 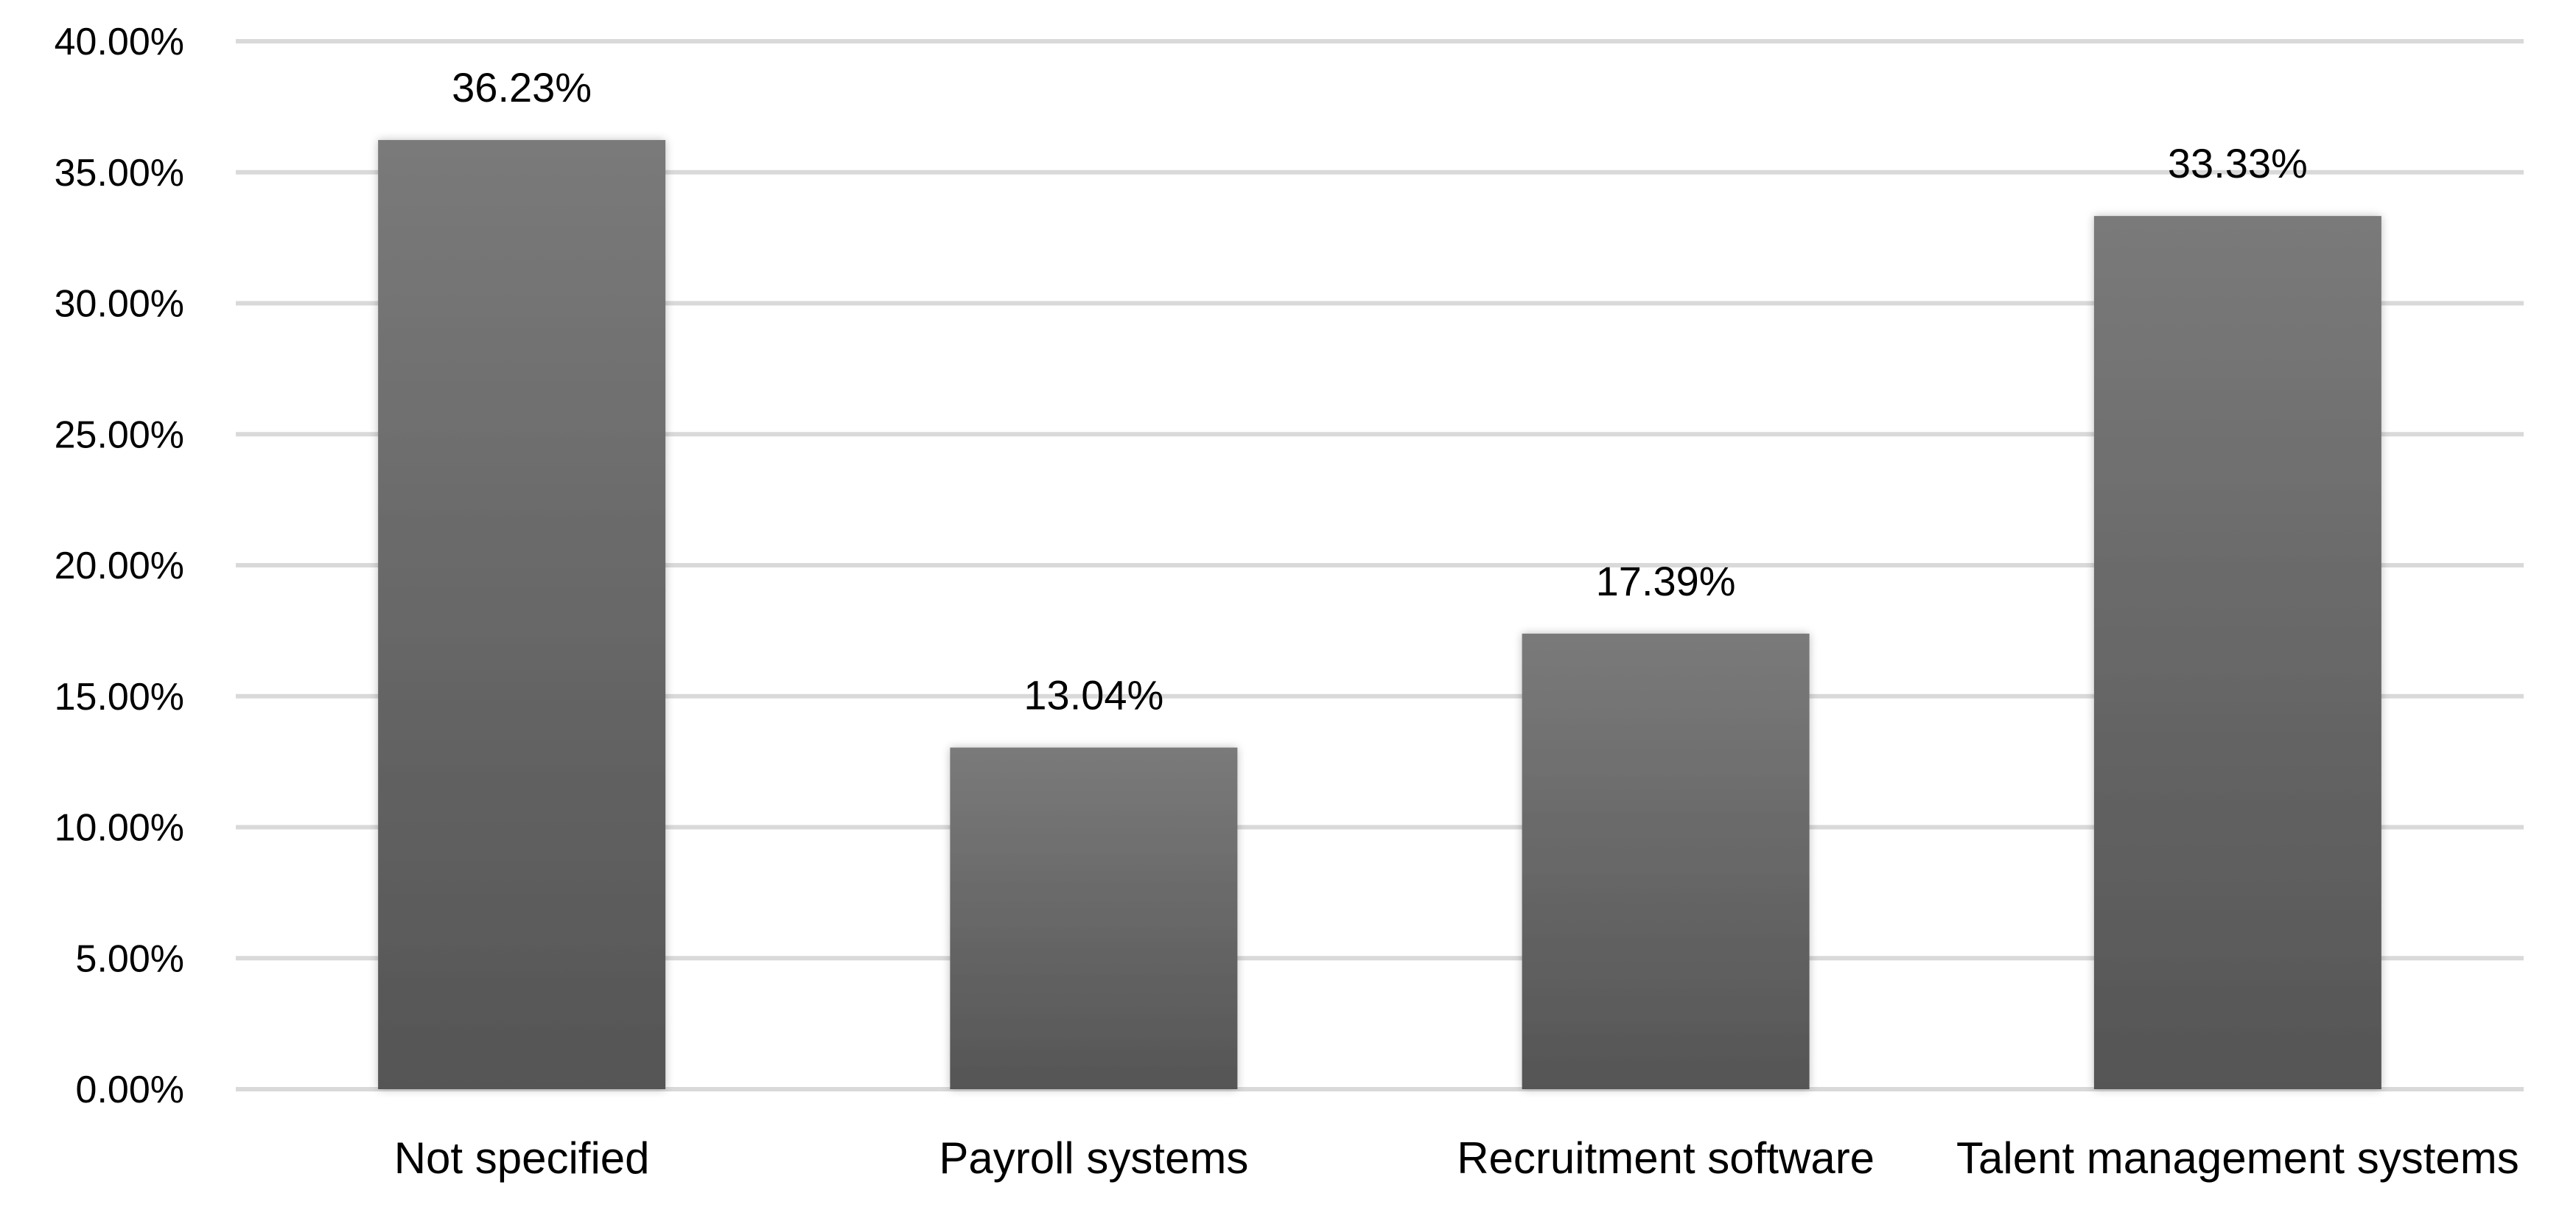 I want to click on y-tick-label: 35.00%, so click(x=119, y=173).